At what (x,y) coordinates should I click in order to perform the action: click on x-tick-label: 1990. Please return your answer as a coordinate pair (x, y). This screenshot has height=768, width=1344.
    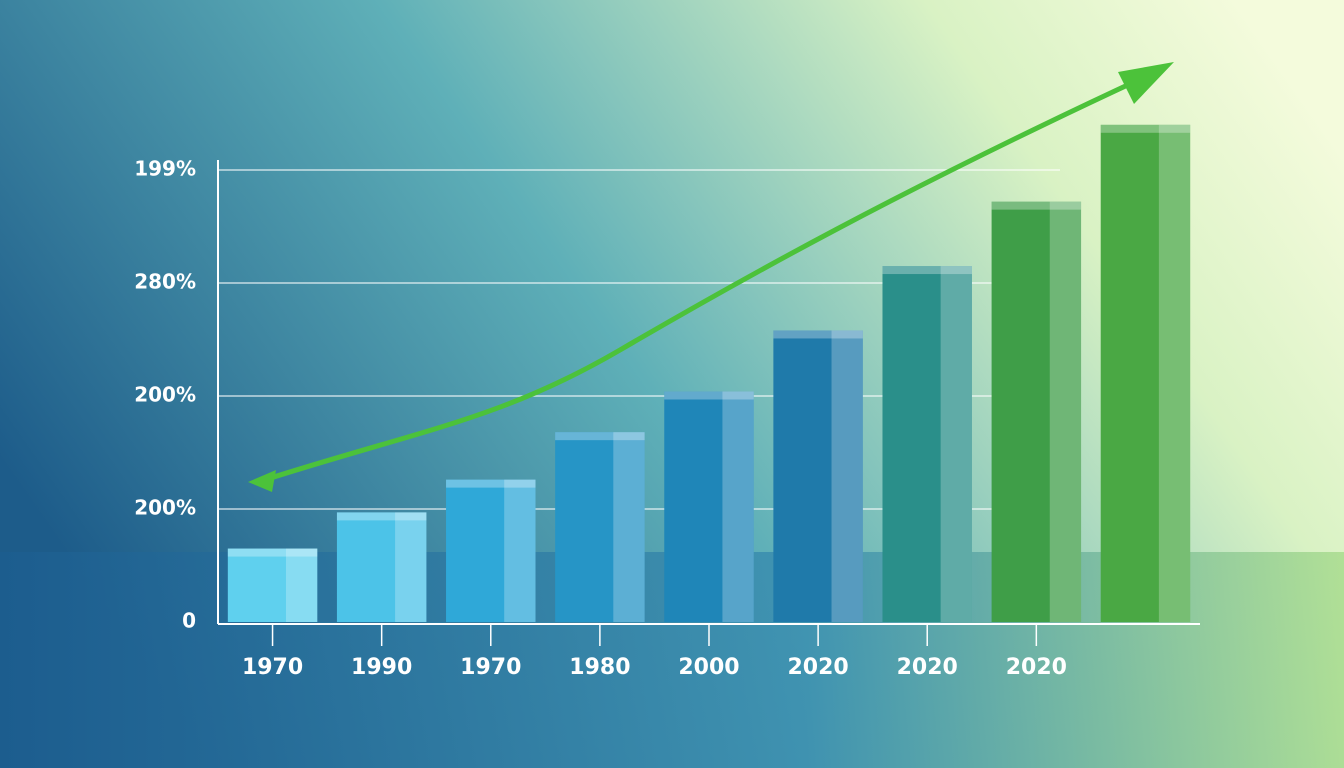
    Looking at the image, I should click on (381, 667).